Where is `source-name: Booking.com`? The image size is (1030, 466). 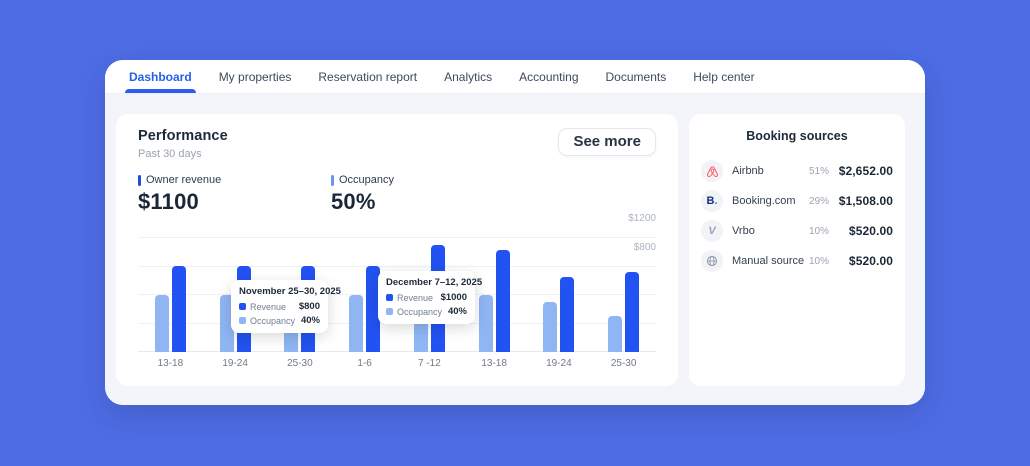
source-name: Booking.com is located at coordinates (764, 201).